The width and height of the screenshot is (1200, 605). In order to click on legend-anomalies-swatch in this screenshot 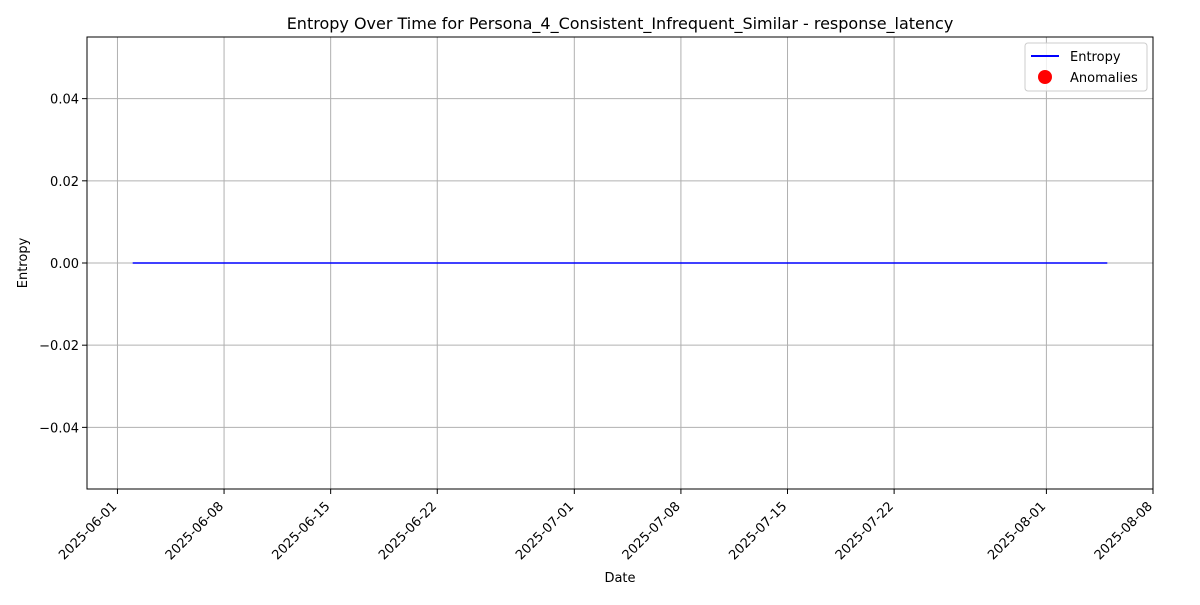, I will do `click(1045, 77)`.